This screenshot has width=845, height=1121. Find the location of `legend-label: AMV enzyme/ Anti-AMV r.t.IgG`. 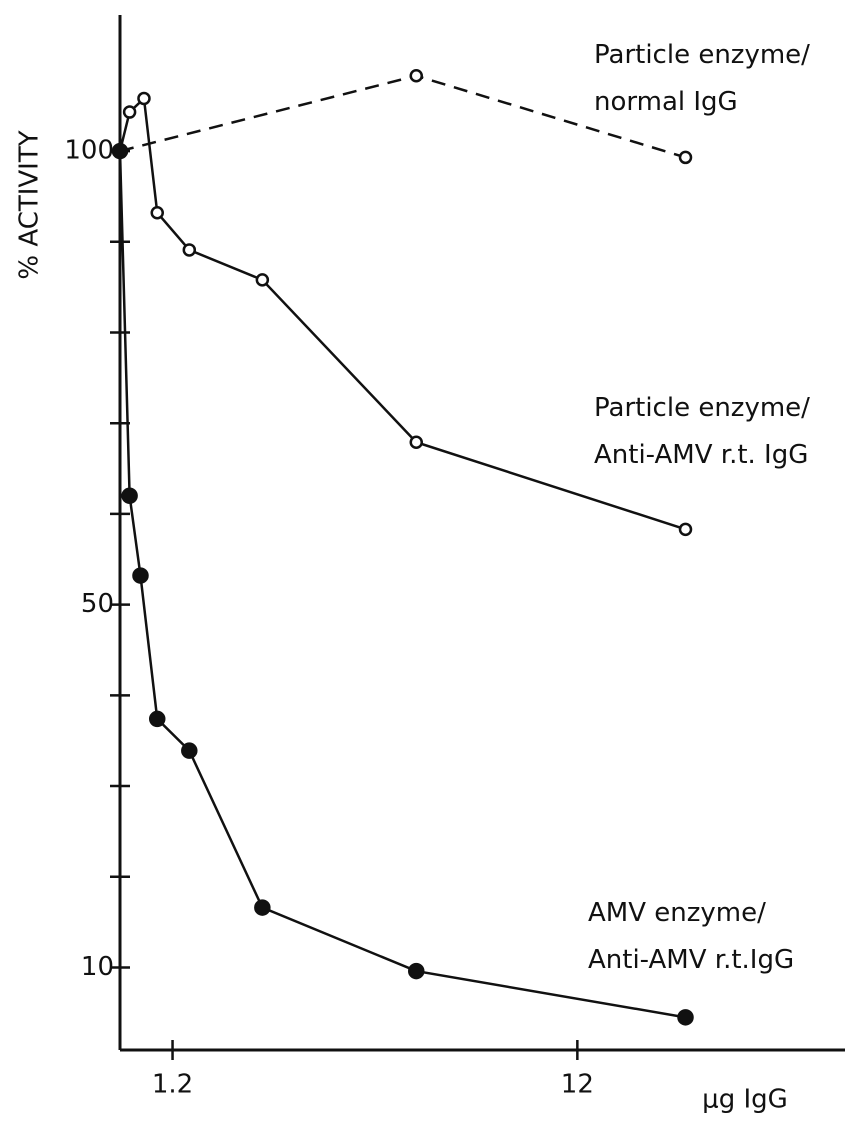

legend-label: AMV enzyme/ Anti-AMV r.t.IgG is located at coordinates (691, 936).